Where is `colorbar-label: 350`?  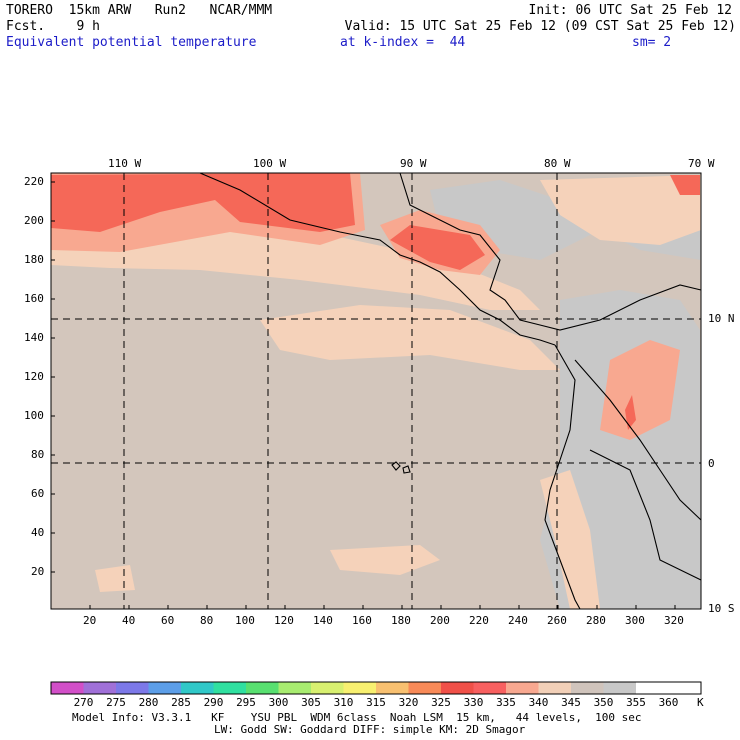 colorbar-label: 350 is located at coordinates (603, 702).